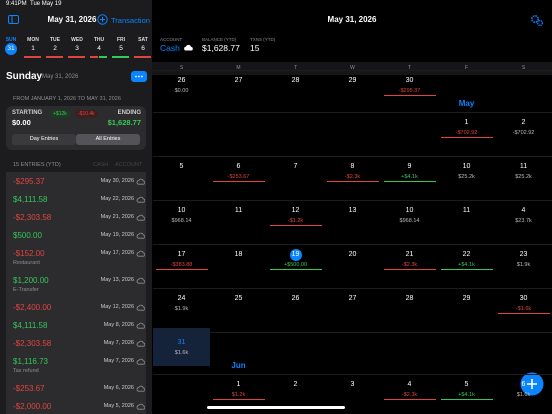 This screenshot has height=414, width=552. Describe the element at coordinates (238, 384) in the screenshot. I see `day-number: 1` at that location.